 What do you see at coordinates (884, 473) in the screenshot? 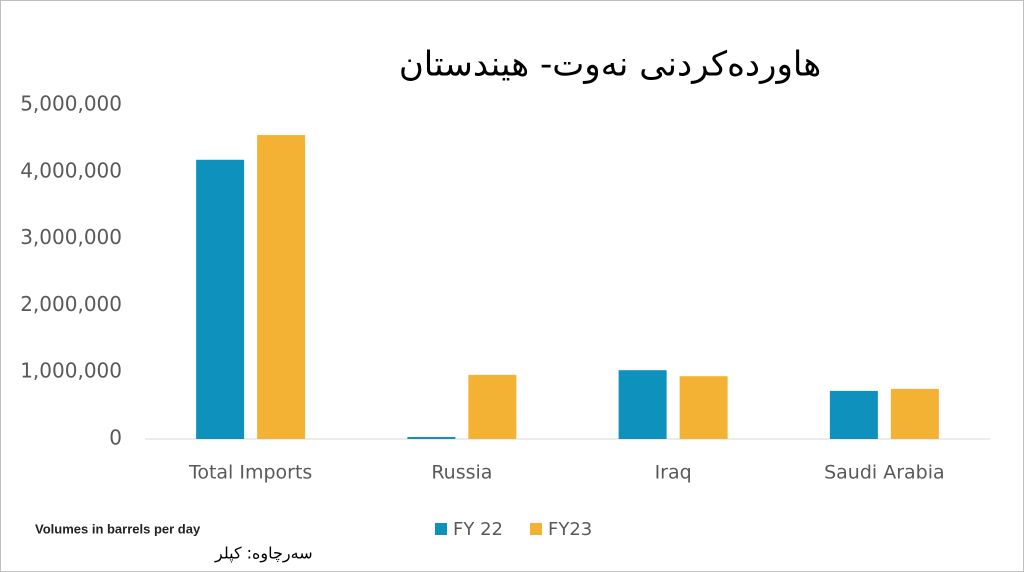
I see `x-tick-label: Saudi Arabia` at bounding box center [884, 473].